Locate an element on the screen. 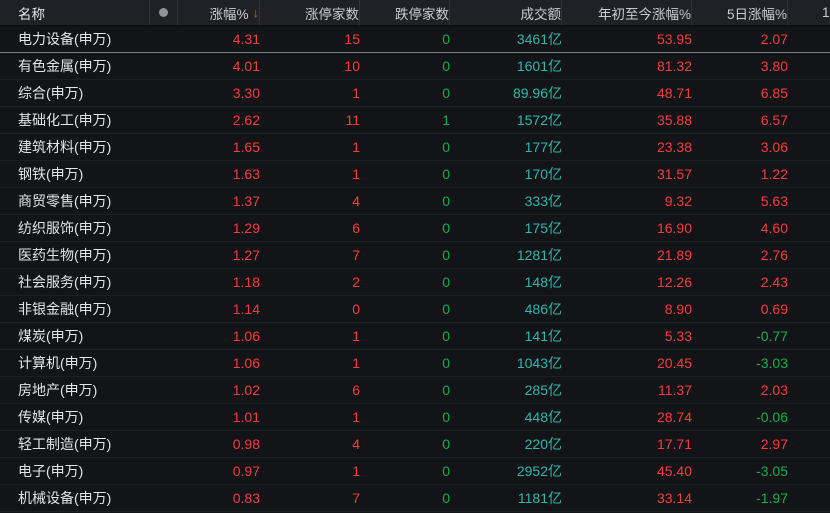  cell-change-pct: 1.06 is located at coordinates (246, 336).